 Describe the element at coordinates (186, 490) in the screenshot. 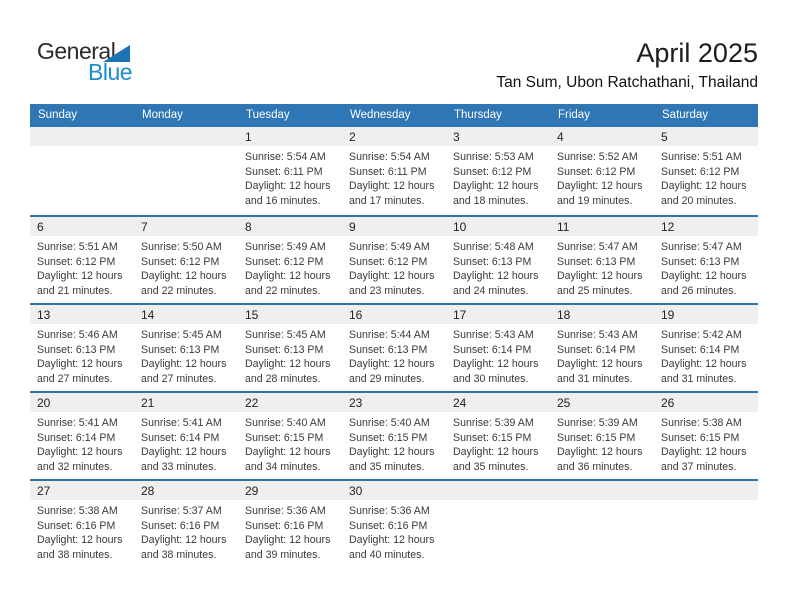

I see `day-number: 28` at that location.